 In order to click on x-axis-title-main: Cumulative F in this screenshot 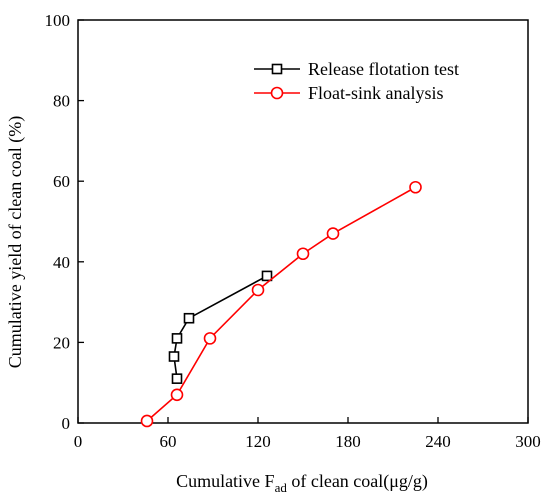, I will do `click(225, 481)`.